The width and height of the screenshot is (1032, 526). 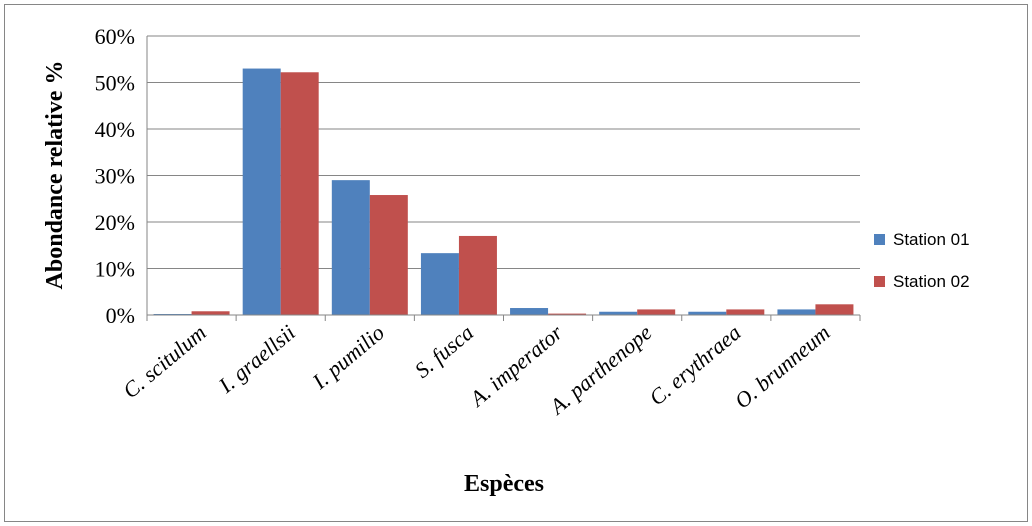 What do you see at coordinates (931, 281) in the screenshot?
I see `legend-label: Station 02` at bounding box center [931, 281].